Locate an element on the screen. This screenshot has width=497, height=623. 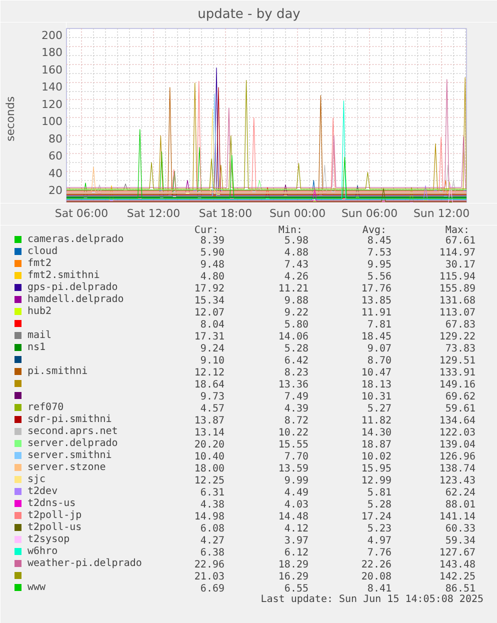
text: 18.29 is located at coordinates (293, 565).